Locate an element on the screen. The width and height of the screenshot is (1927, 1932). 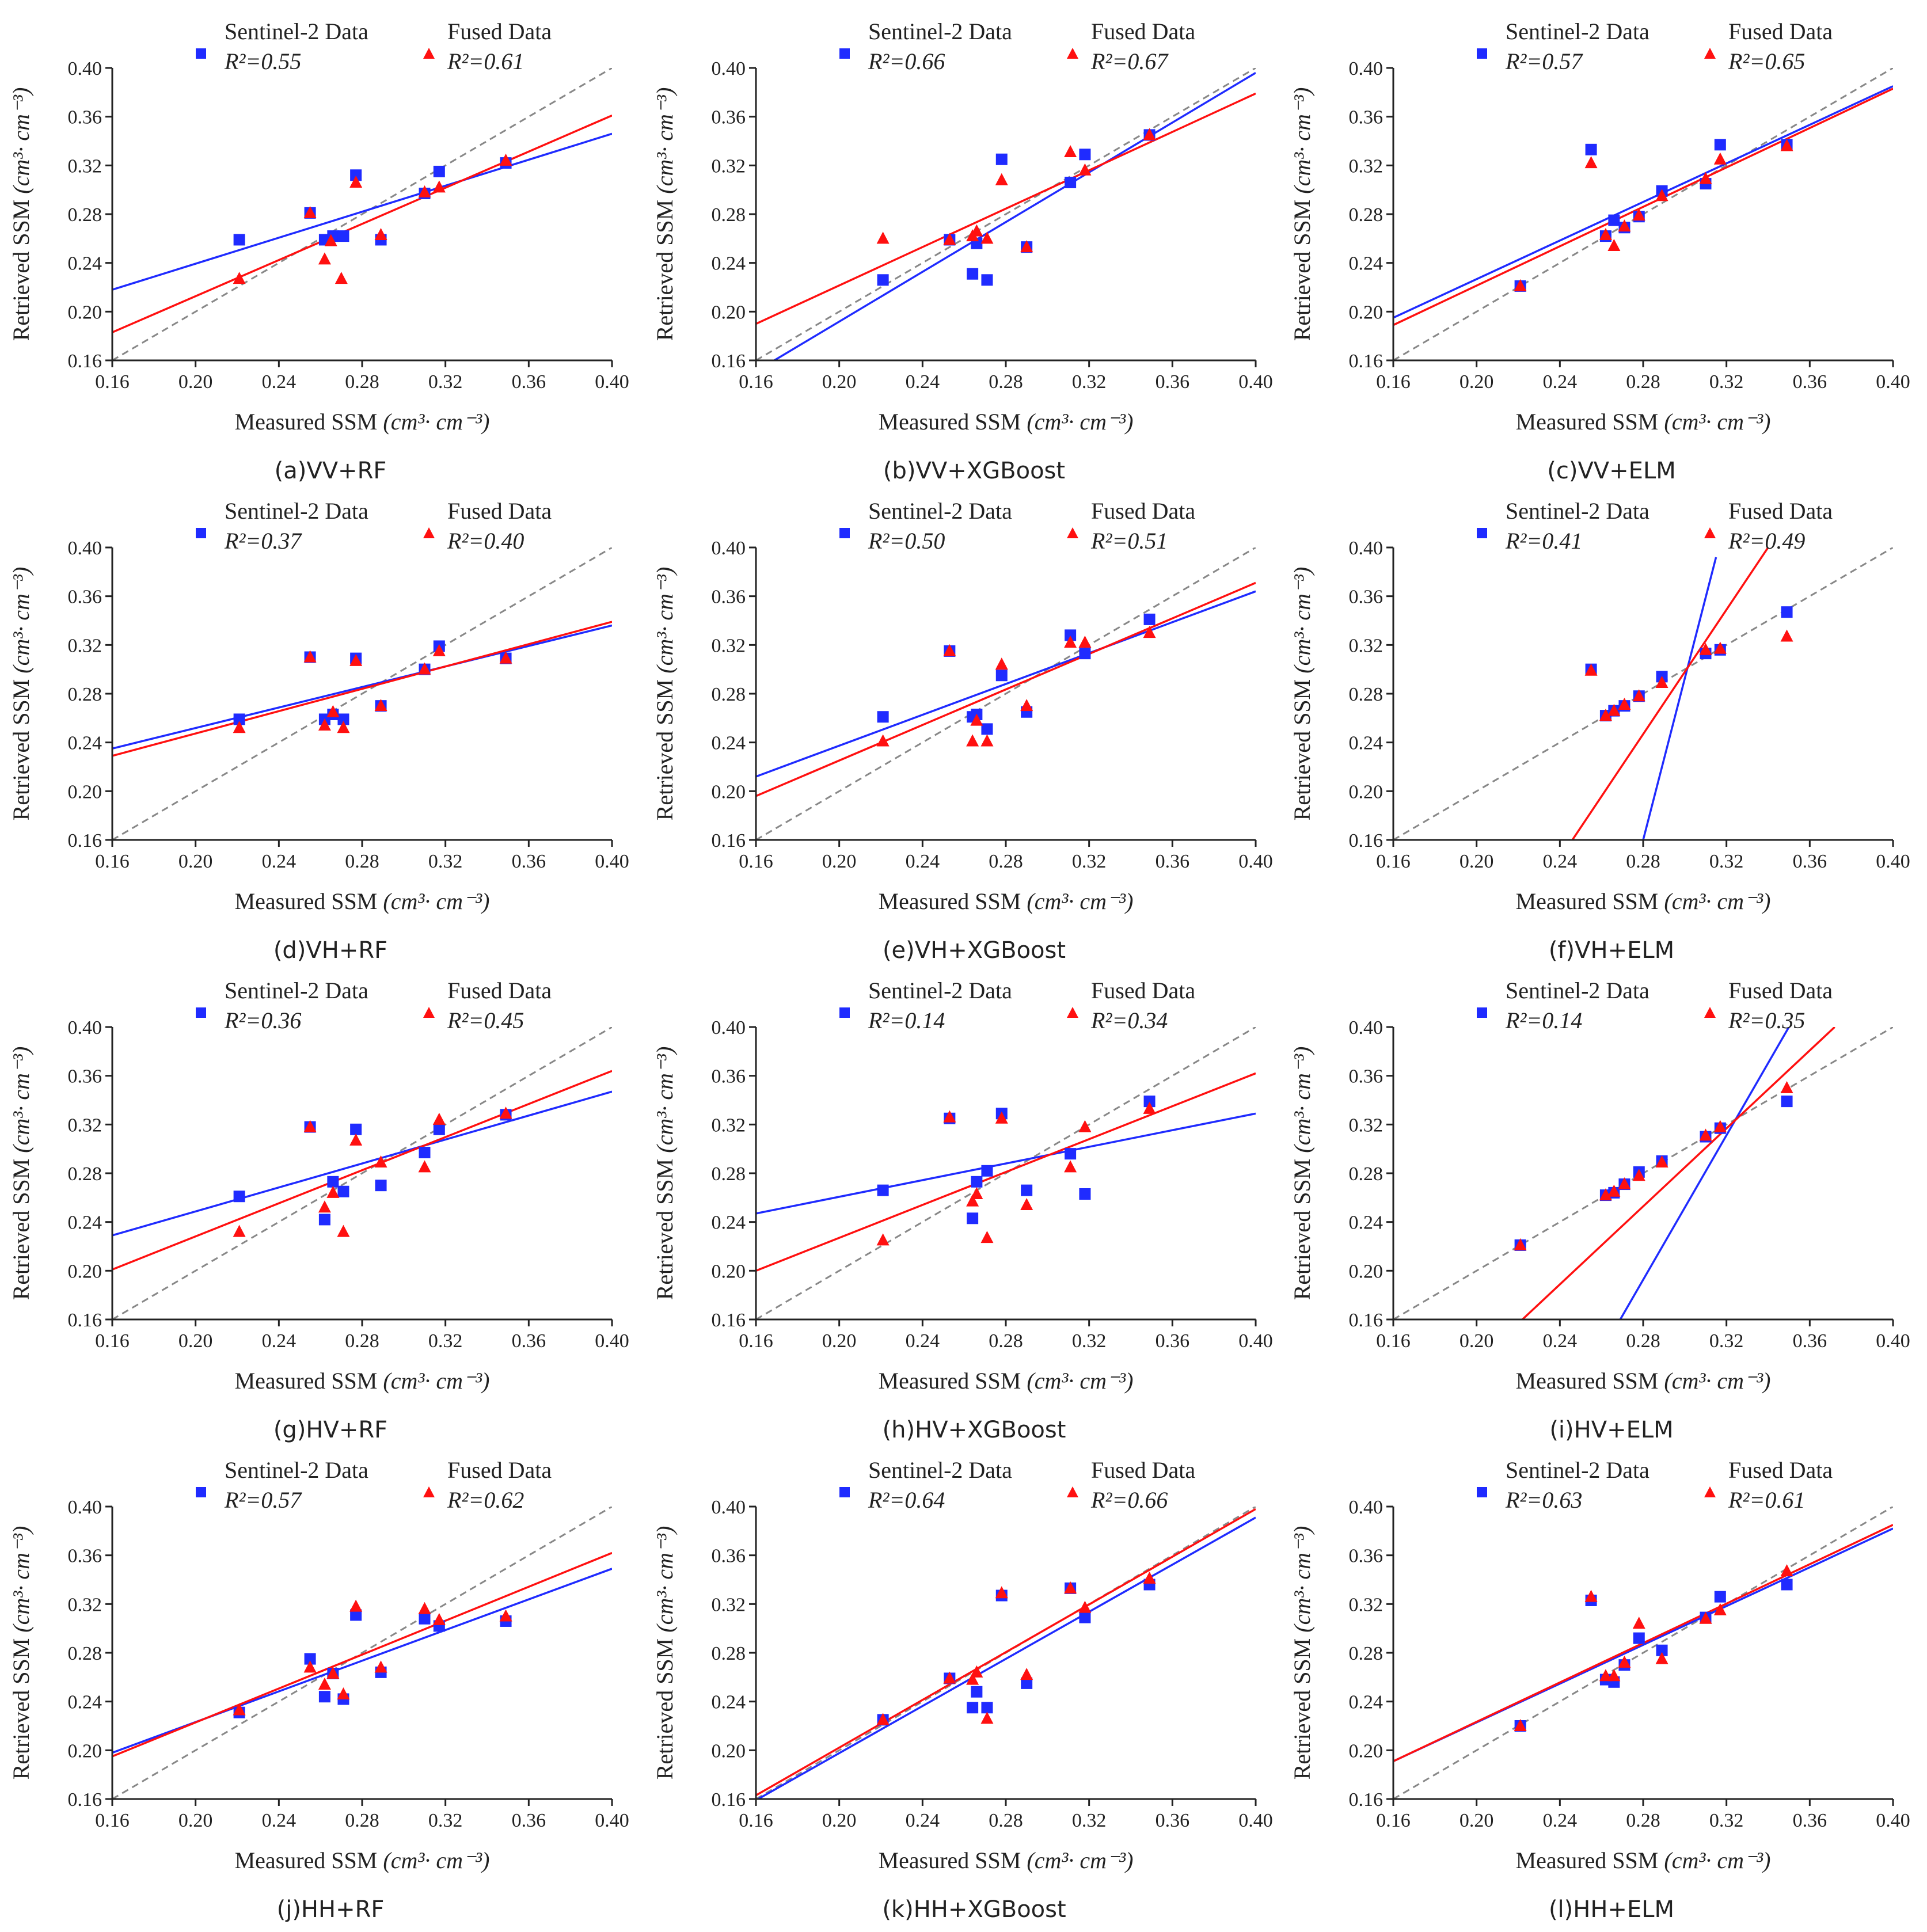
x-tick-label: 0.40 is located at coordinates (1255, 382).